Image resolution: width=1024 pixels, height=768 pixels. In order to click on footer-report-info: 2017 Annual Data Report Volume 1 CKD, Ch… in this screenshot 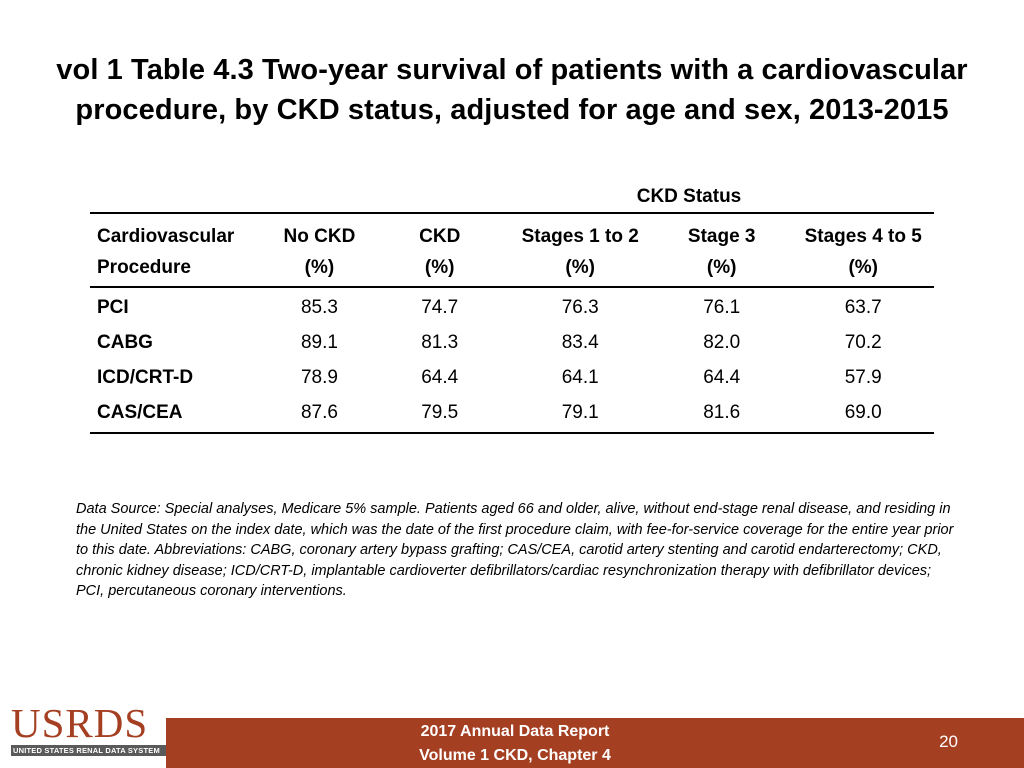, I will do `click(515, 744)`.